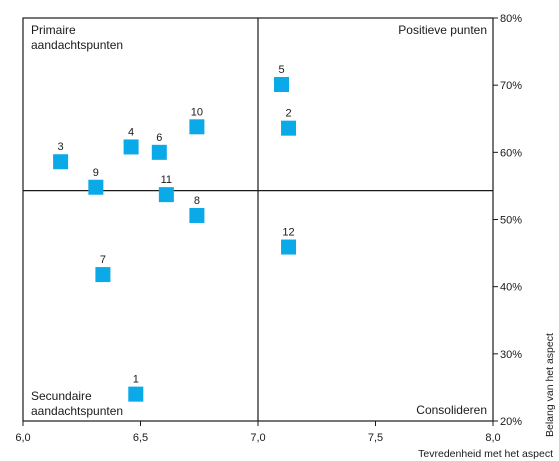  Describe the element at coordinates (451, 410) in the screenshot. I see `quadrant-label-consolideren: Consolideren` at that location.